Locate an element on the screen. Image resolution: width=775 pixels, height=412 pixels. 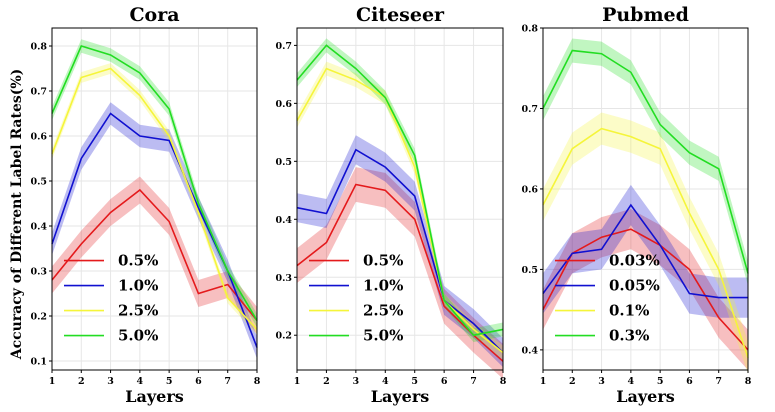
legend-label: 0.3% is located at coordinates (629, 336).